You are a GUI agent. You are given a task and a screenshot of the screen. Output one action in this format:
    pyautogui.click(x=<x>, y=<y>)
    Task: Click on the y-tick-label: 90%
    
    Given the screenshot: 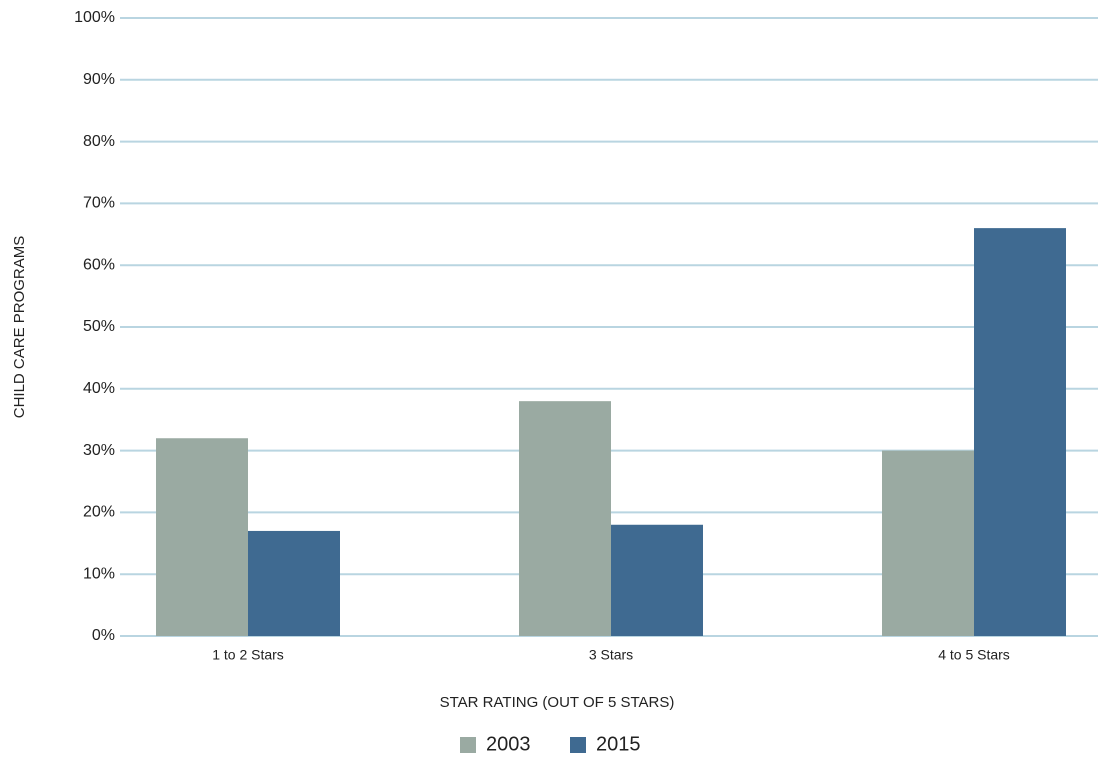 What is the action you would take?
    pyautogui.click(x=99, y=79)
    